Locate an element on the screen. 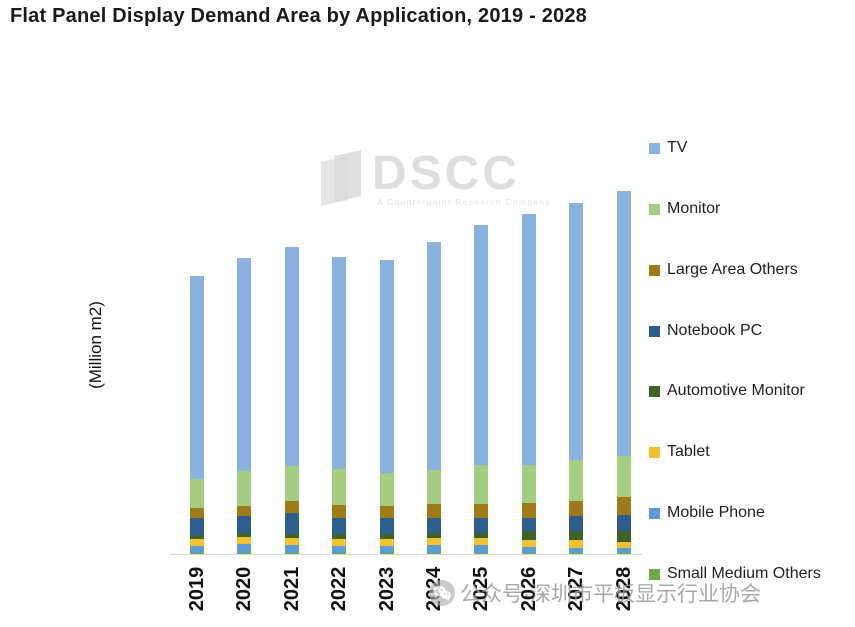 Image resolution: width=855 pixels, height=627 pixels. legend-label: Large Area Others is located at coordinates (732, 269).